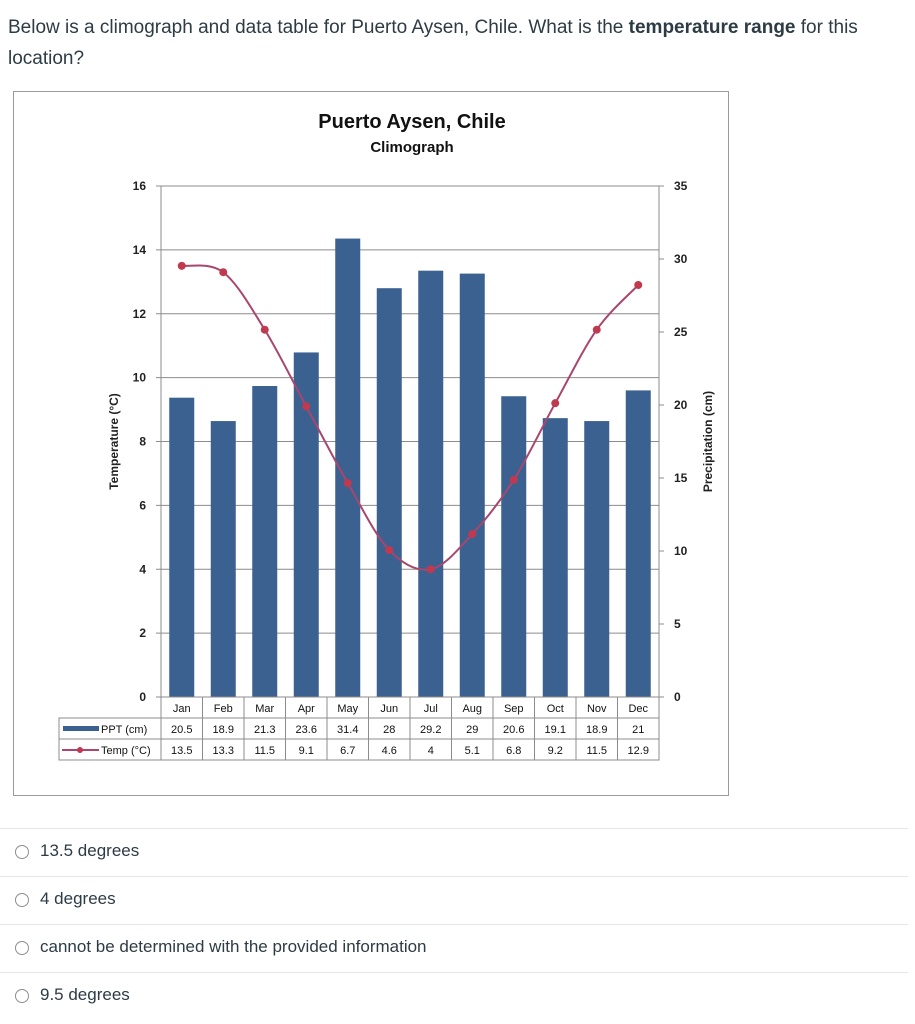  I want to click on table-month-label: Mar, so click(264, 709).